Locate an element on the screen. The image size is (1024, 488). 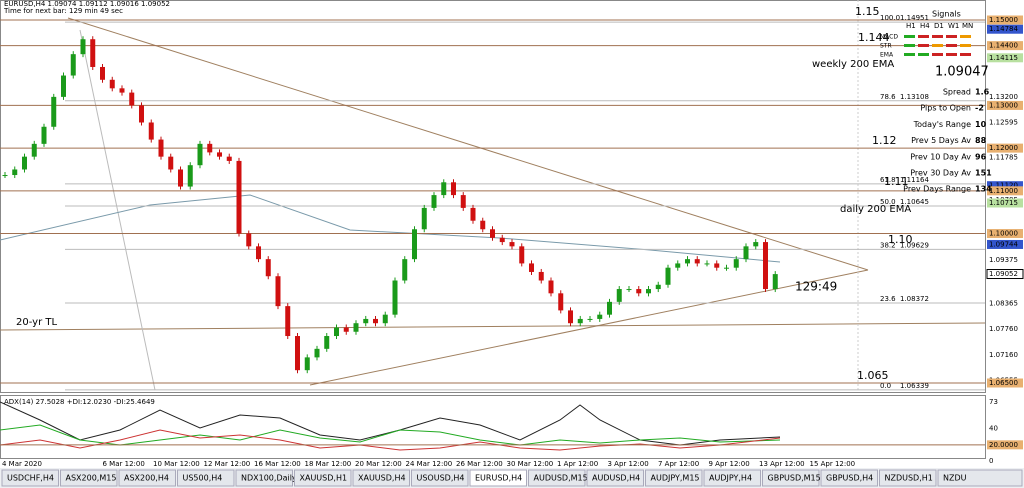
time-label: 9 Apr 12:00 is located at coordinates (729, 464).